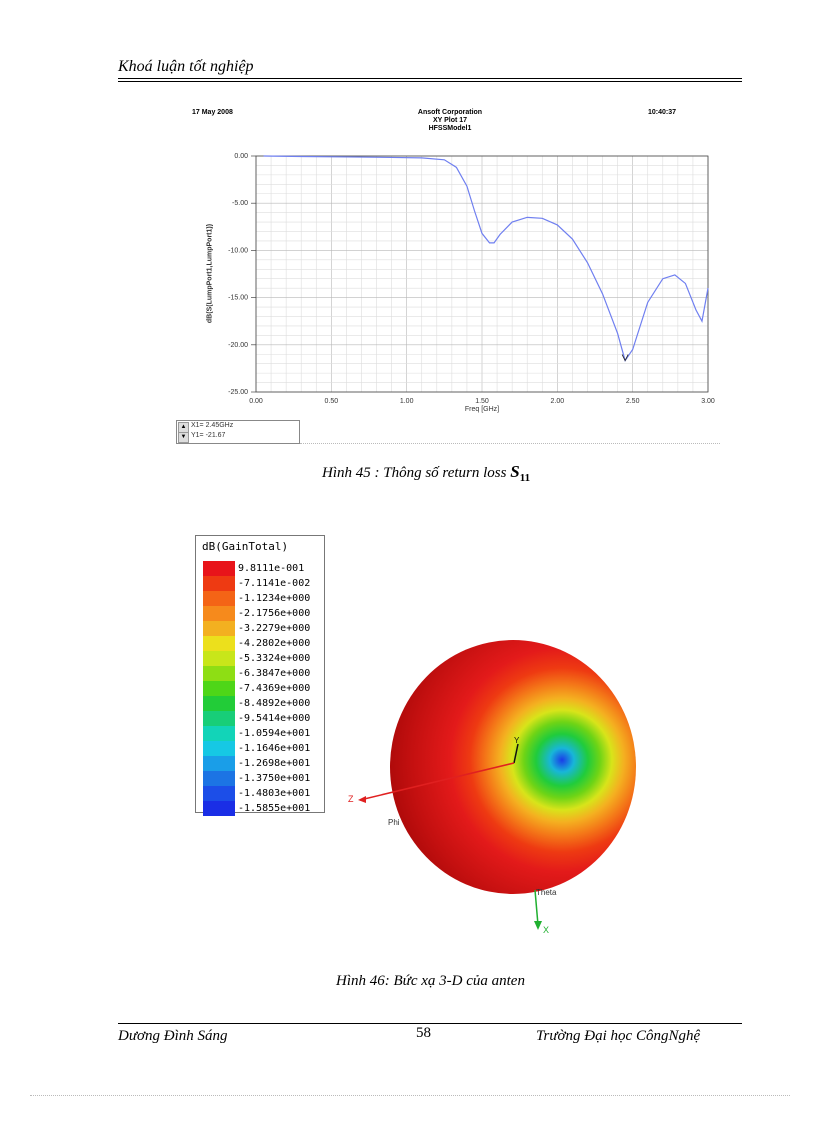  I want to click on figure-45-caption-text: Hình 45 : Thông số return loss, so click(416, 473).